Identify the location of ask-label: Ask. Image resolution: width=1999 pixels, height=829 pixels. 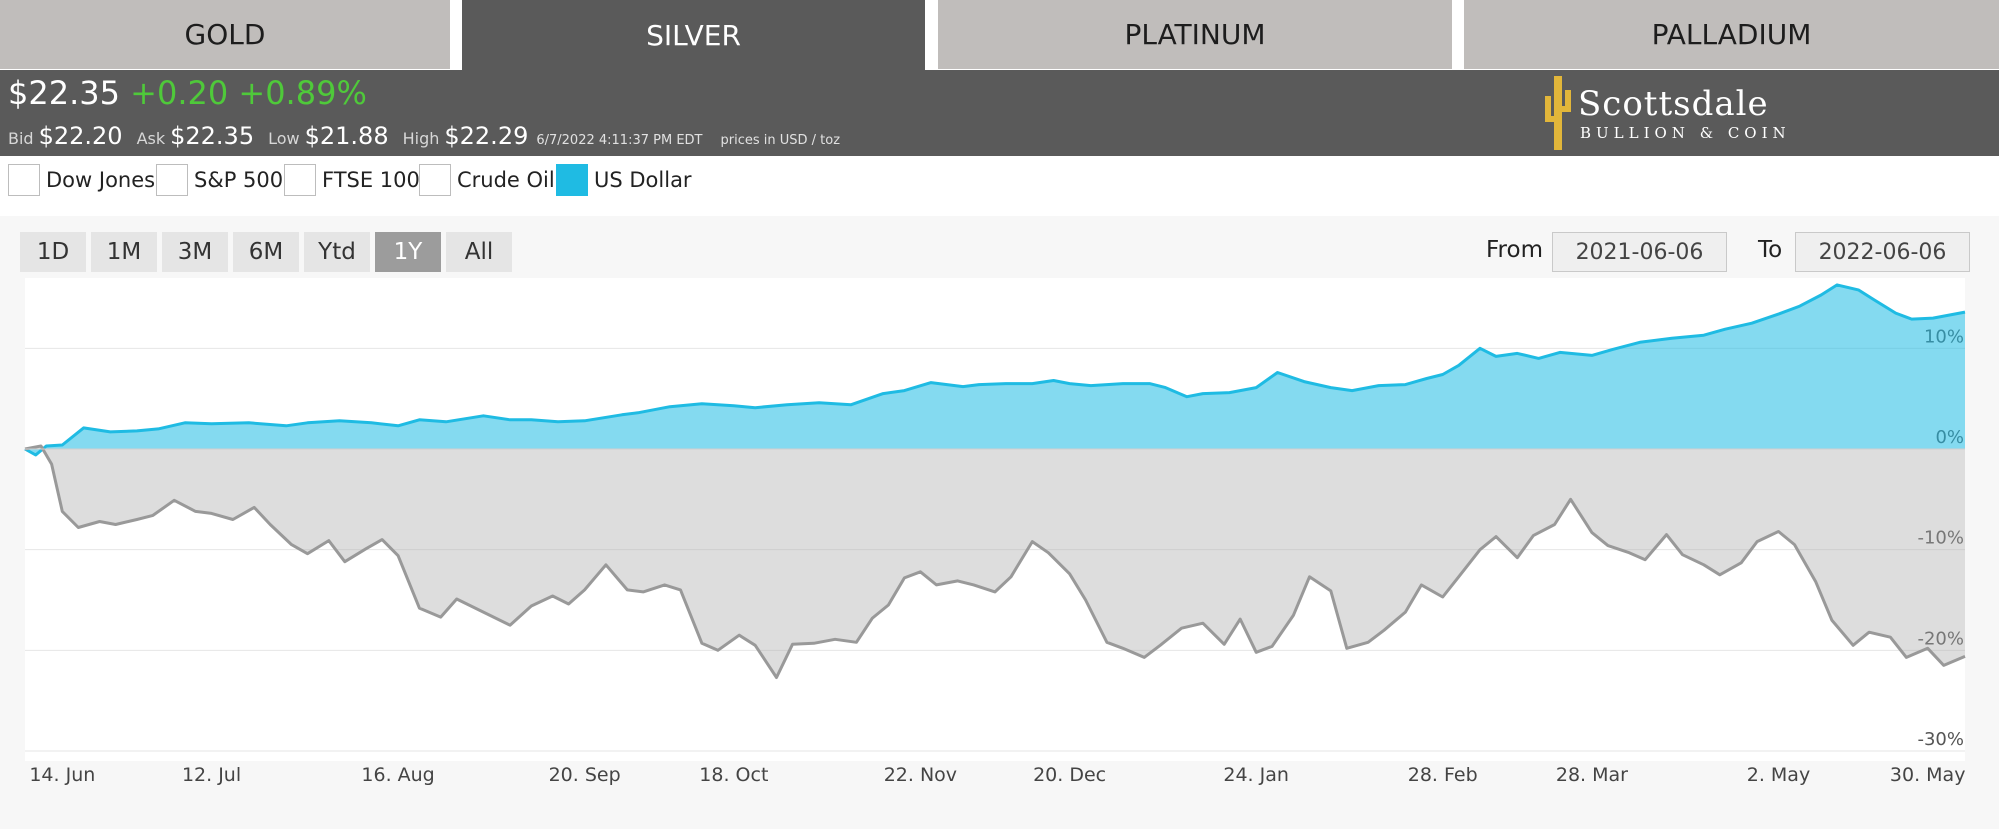
(151, 138).